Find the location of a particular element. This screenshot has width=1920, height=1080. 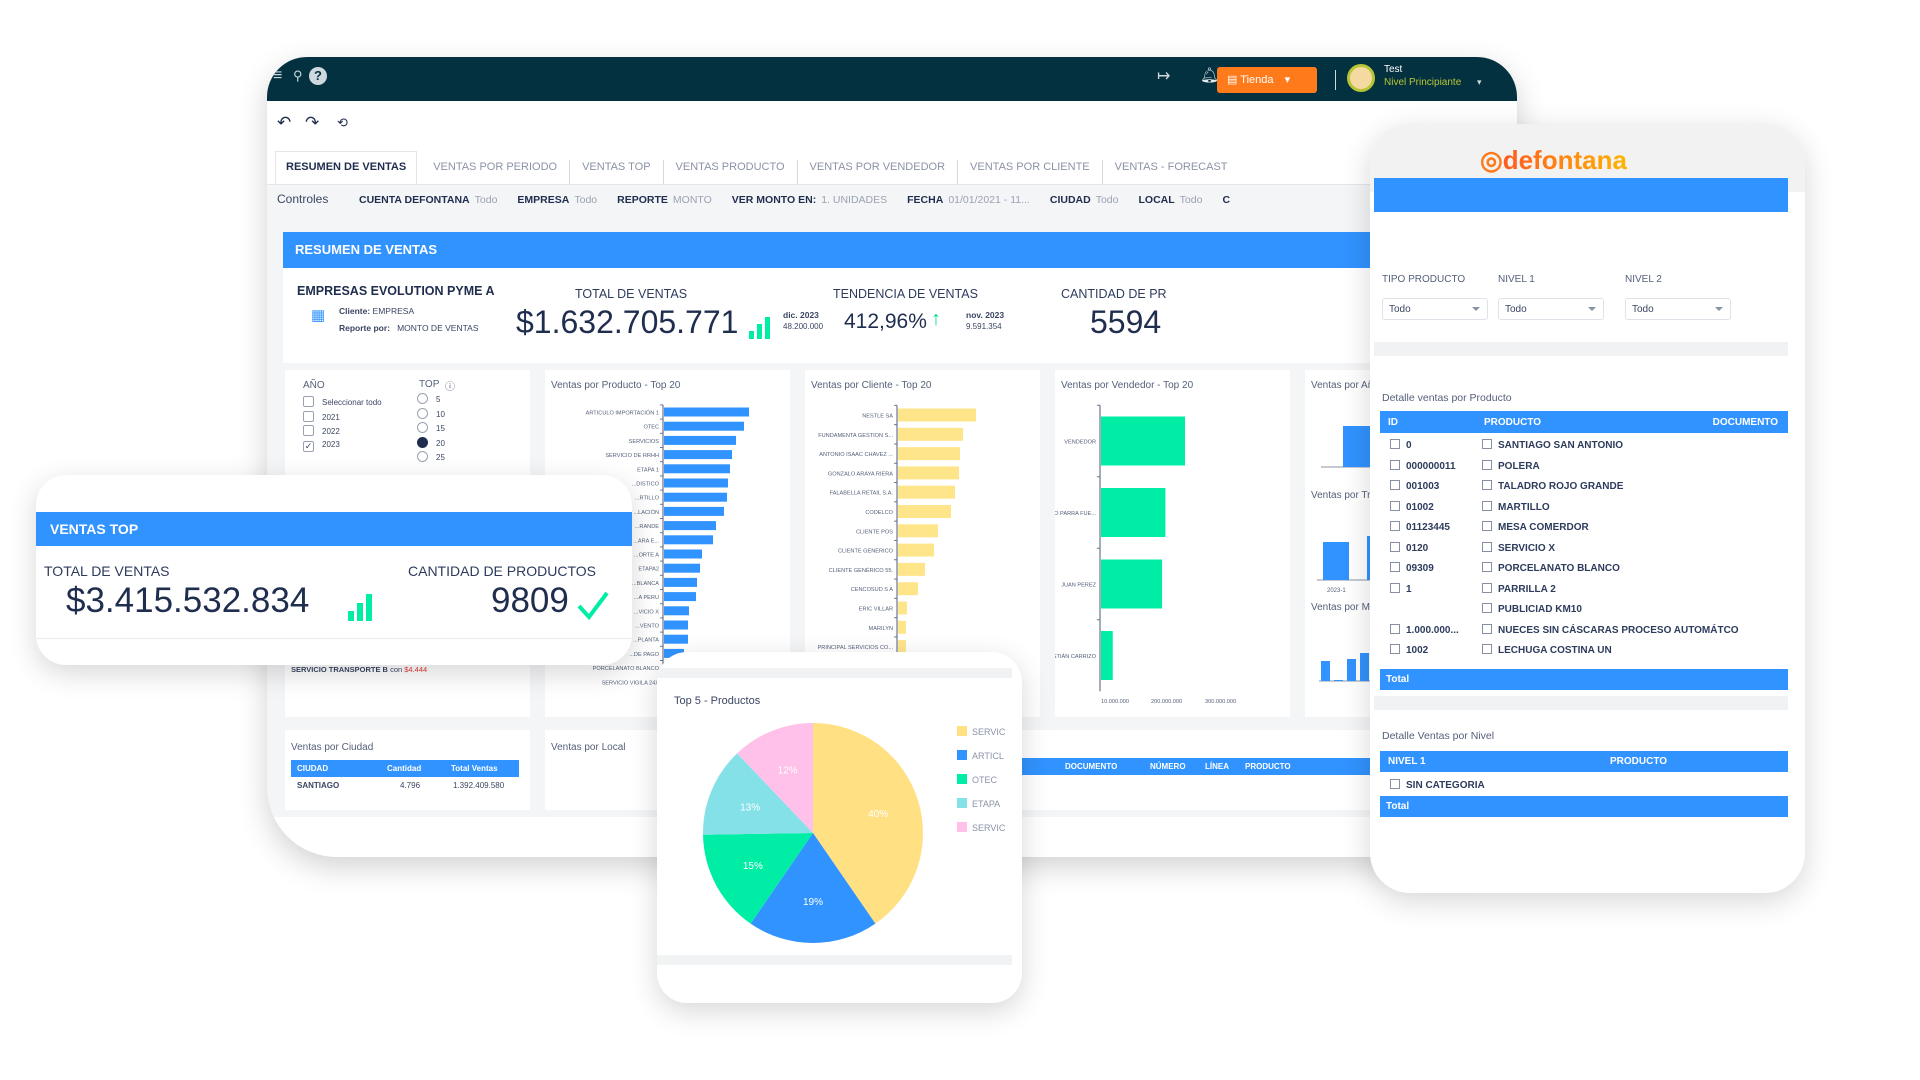

tab-ventas-por-vendedor: VENTAS POR VENDEDOR is located at coordinates (877, 172).